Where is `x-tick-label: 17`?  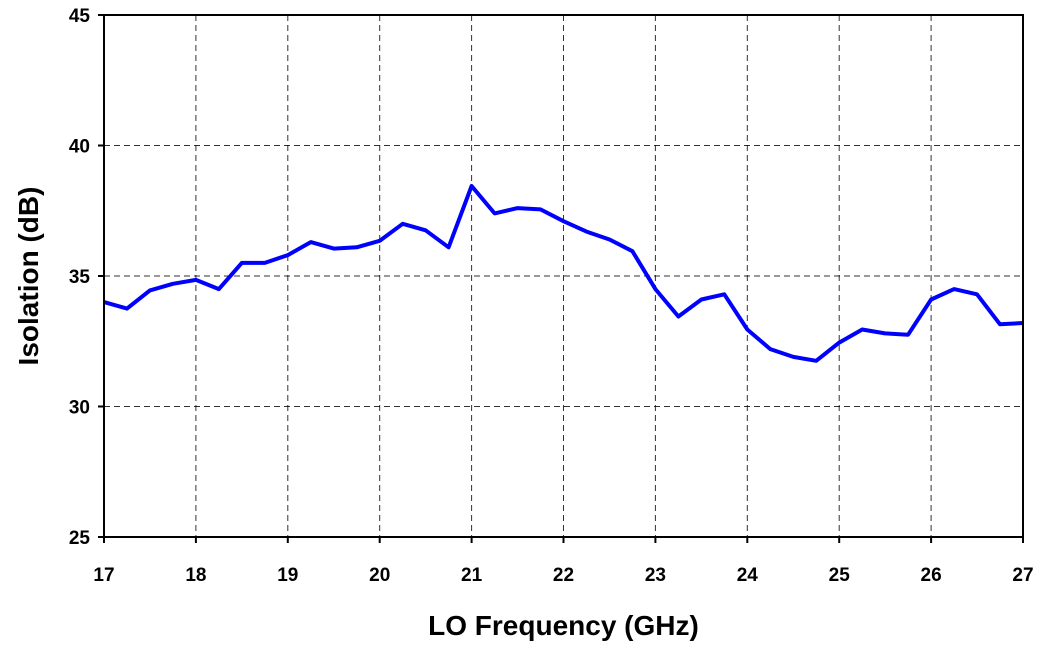 x-tick-label: 17 is located at coordinates (103, 575).